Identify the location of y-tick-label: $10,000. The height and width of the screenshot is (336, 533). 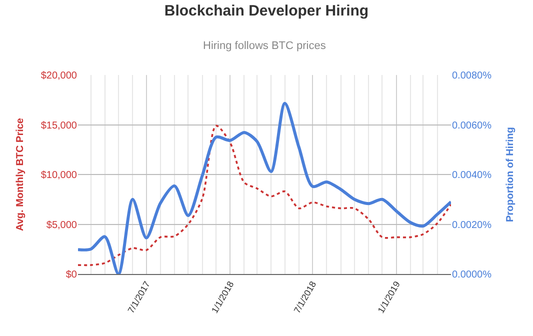
(59, 175).